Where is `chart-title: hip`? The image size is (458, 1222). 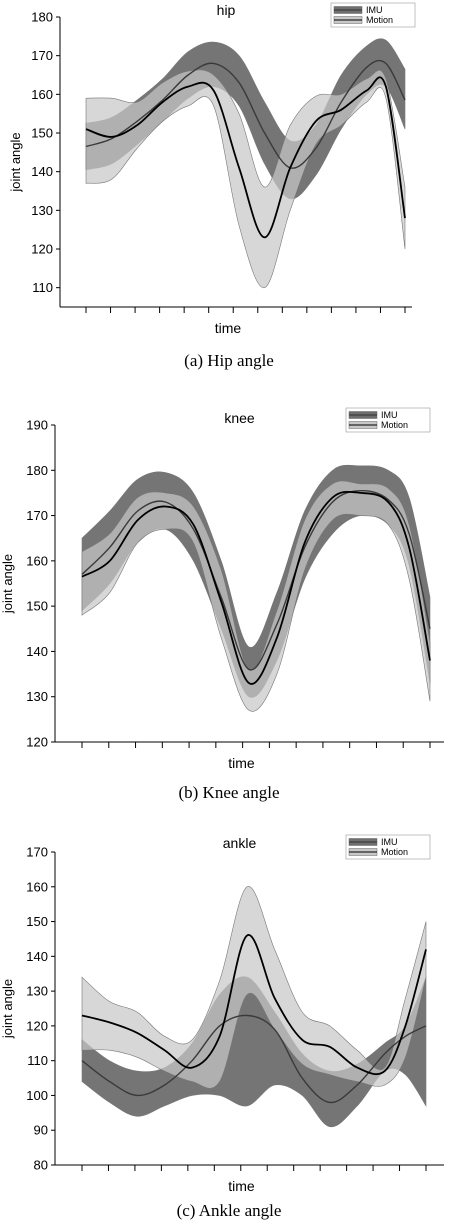 chart-title: hip is located at coordinates (226, 10).